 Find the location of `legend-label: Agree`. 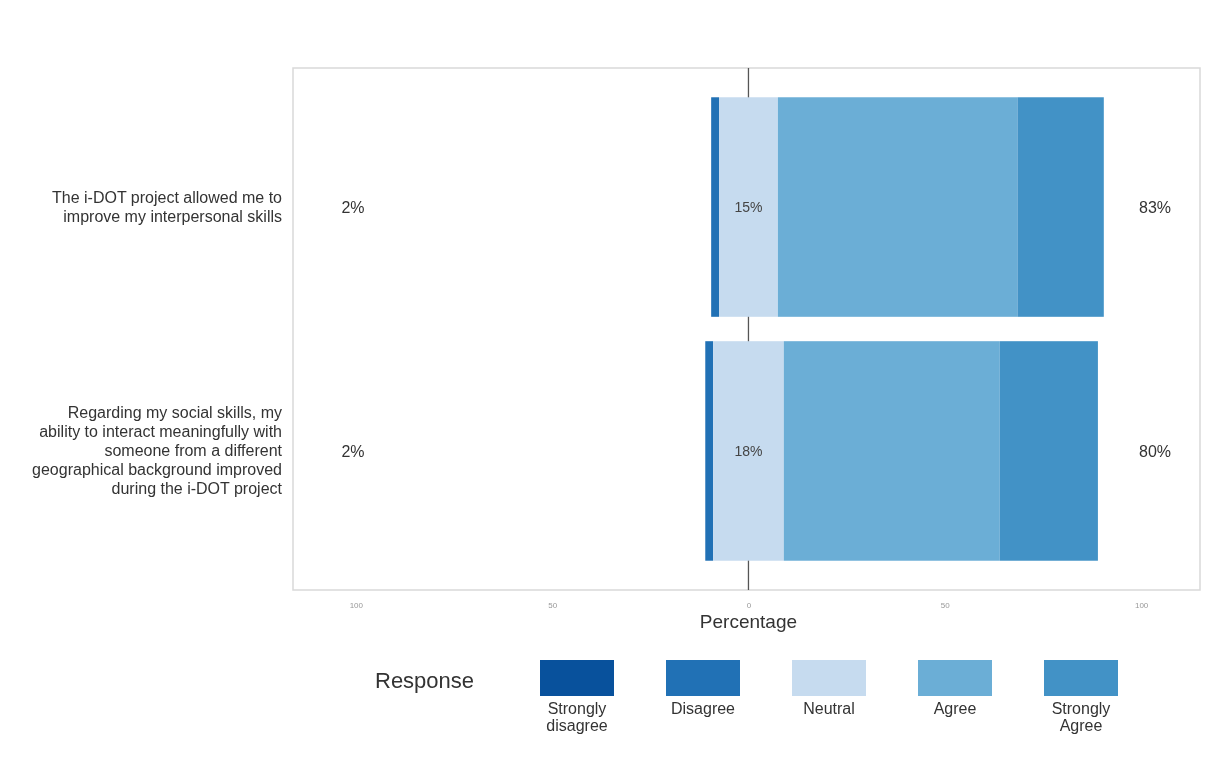

legend-label: Agree is located at coordinates (955, 708).